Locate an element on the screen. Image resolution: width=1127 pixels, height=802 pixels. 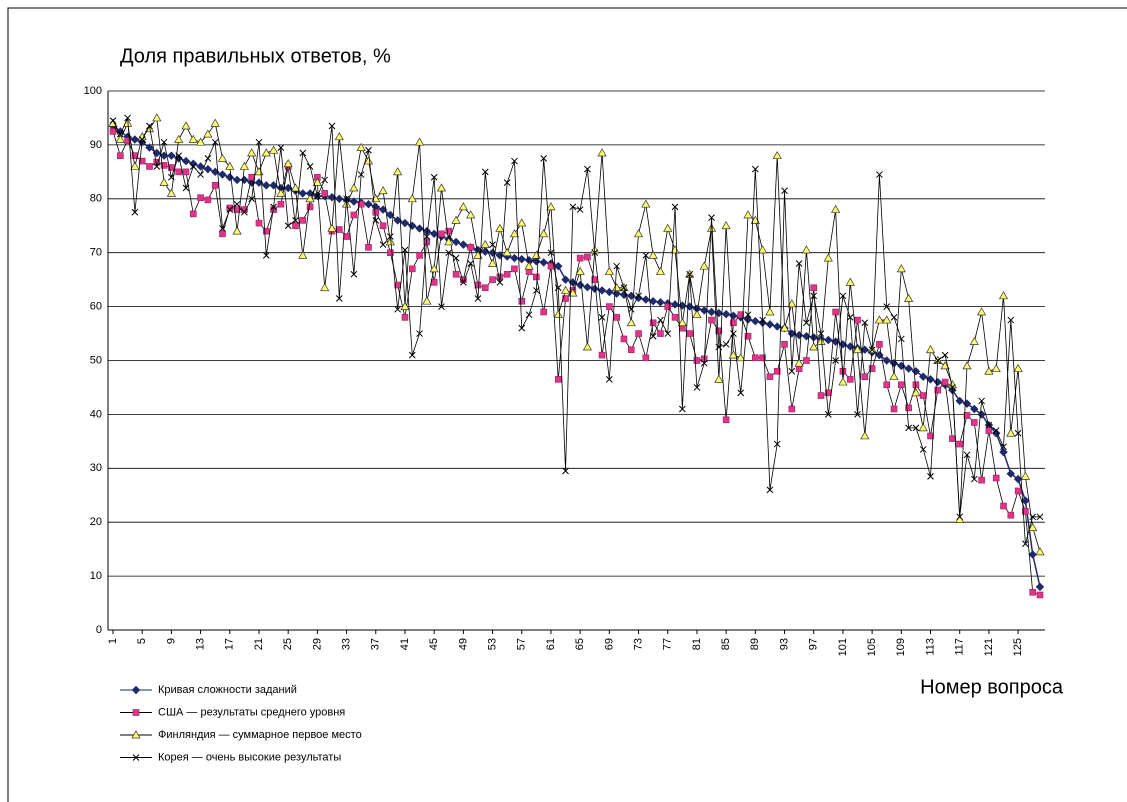
x-tick-label: 41 is located at coordinates (405, 644).